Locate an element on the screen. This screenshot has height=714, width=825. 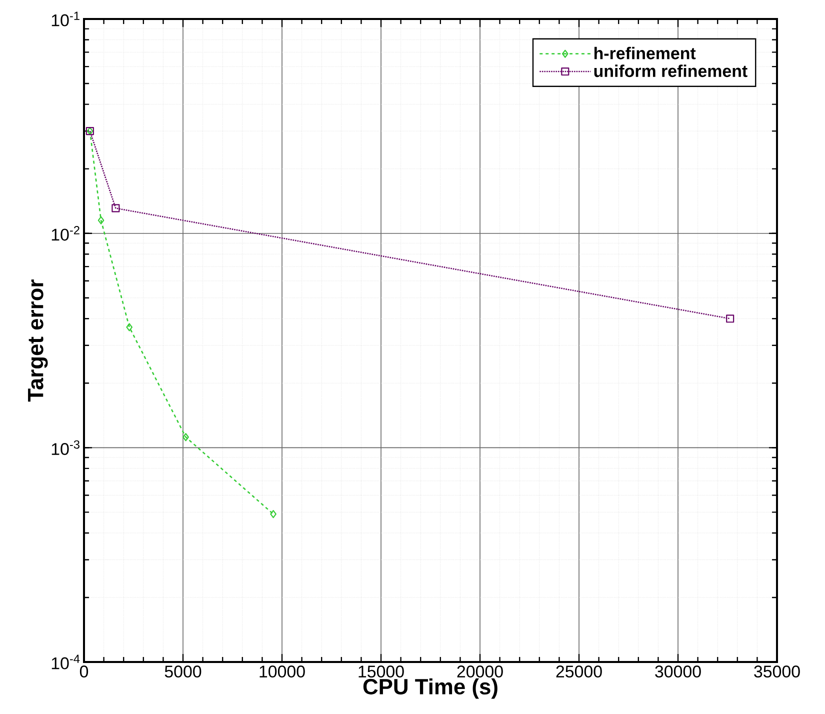
x-tick-label: 35000 is located at coordinates (777, 672).